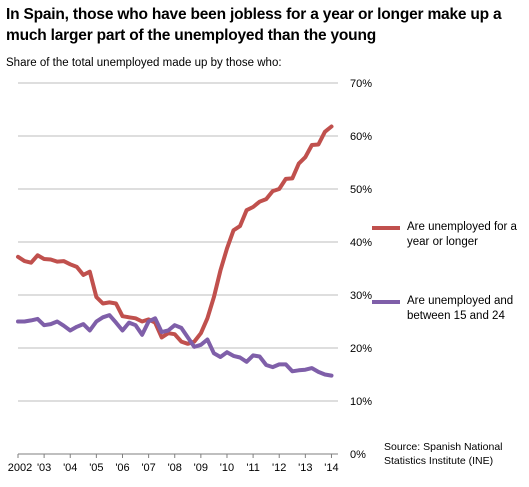 The image size is (529, 487). I want to click on y-tick-label: 0%, so click(358, 455).